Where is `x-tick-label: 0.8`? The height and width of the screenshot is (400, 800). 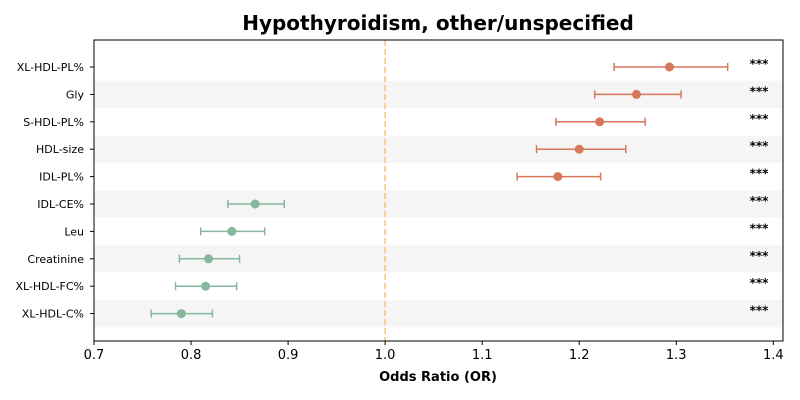
x-tick-label: 0.8 is located at coordinates (191, 355).